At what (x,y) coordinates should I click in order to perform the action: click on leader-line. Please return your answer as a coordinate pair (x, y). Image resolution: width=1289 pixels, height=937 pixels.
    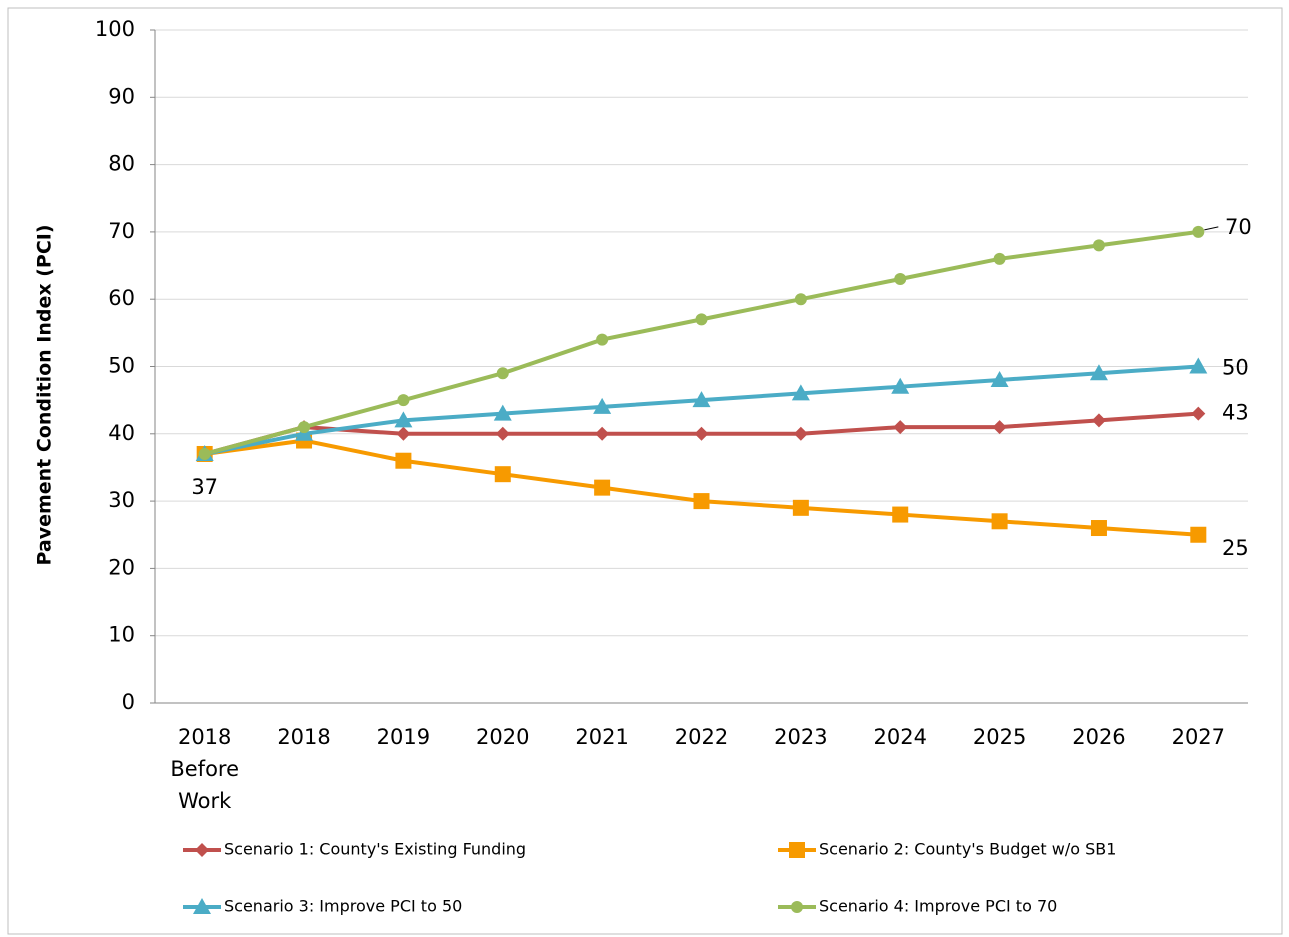
    Looking at the image, I should click on (1211, 228).